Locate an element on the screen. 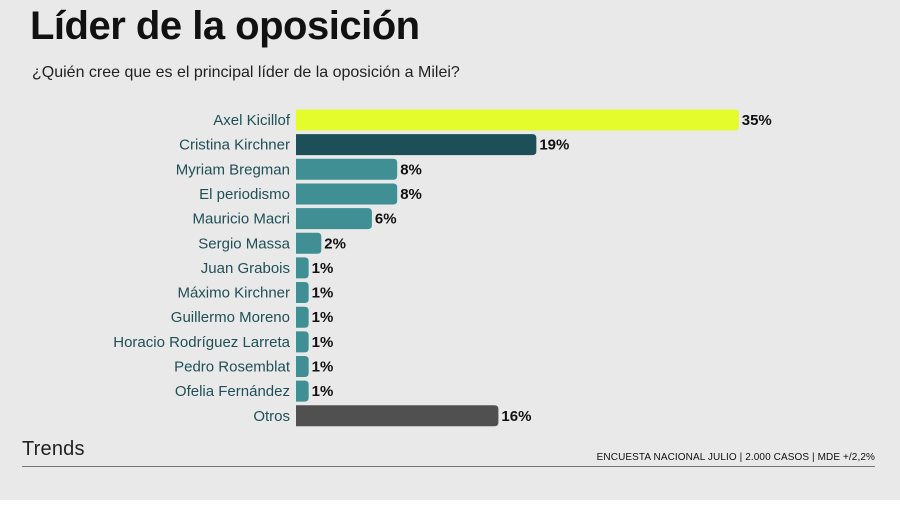 The height and width of the screenshot is (505, 900). category-label-sergio-massa: Sergio Massa is located at coordinates (244, 243).